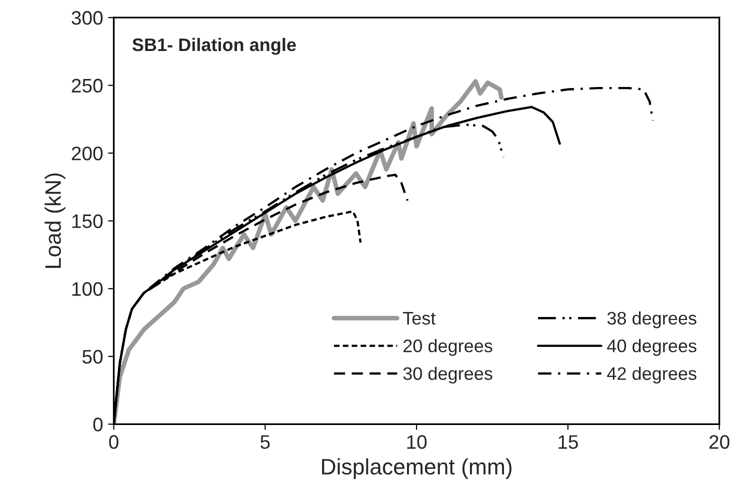 This screenshot has height=502, width=734. I want to click on legend-label: 42 degrees, so click(651, 375).